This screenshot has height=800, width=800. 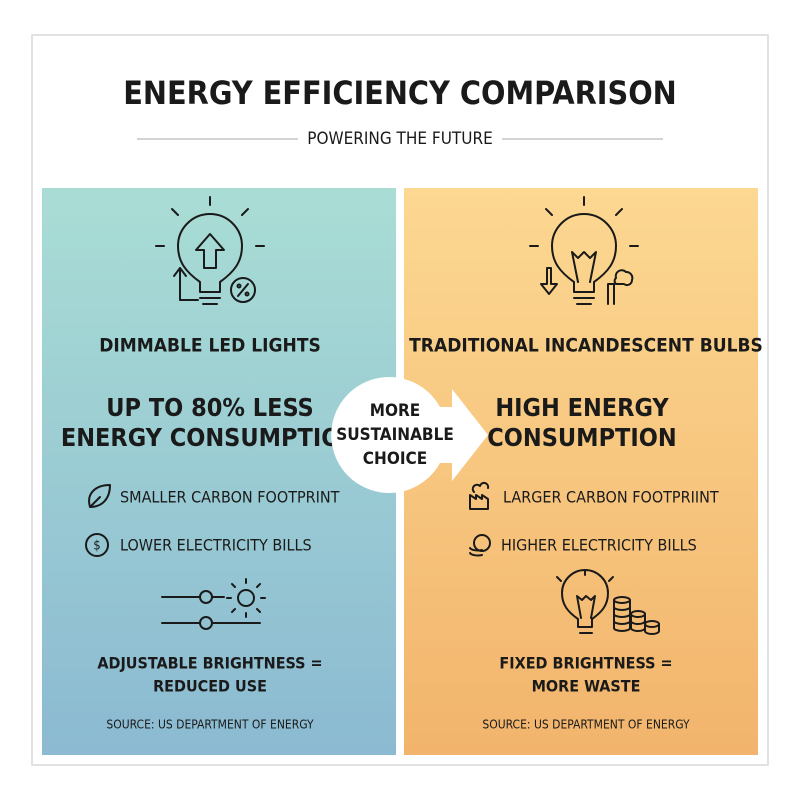 I want to click on right-heading: TRADITIONAL INCANDESCENT BULBS, so click(x=586, y=346).